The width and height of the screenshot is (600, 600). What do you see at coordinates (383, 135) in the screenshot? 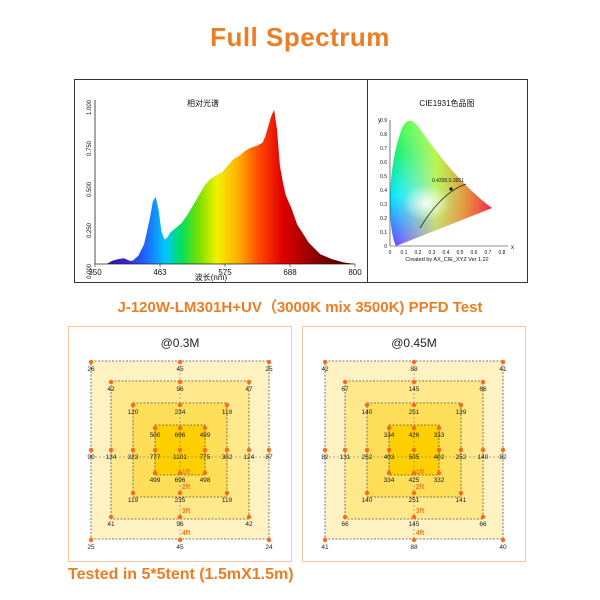
I see `cie-y-tick-label: 0.8` at bounding box center [383, 135].